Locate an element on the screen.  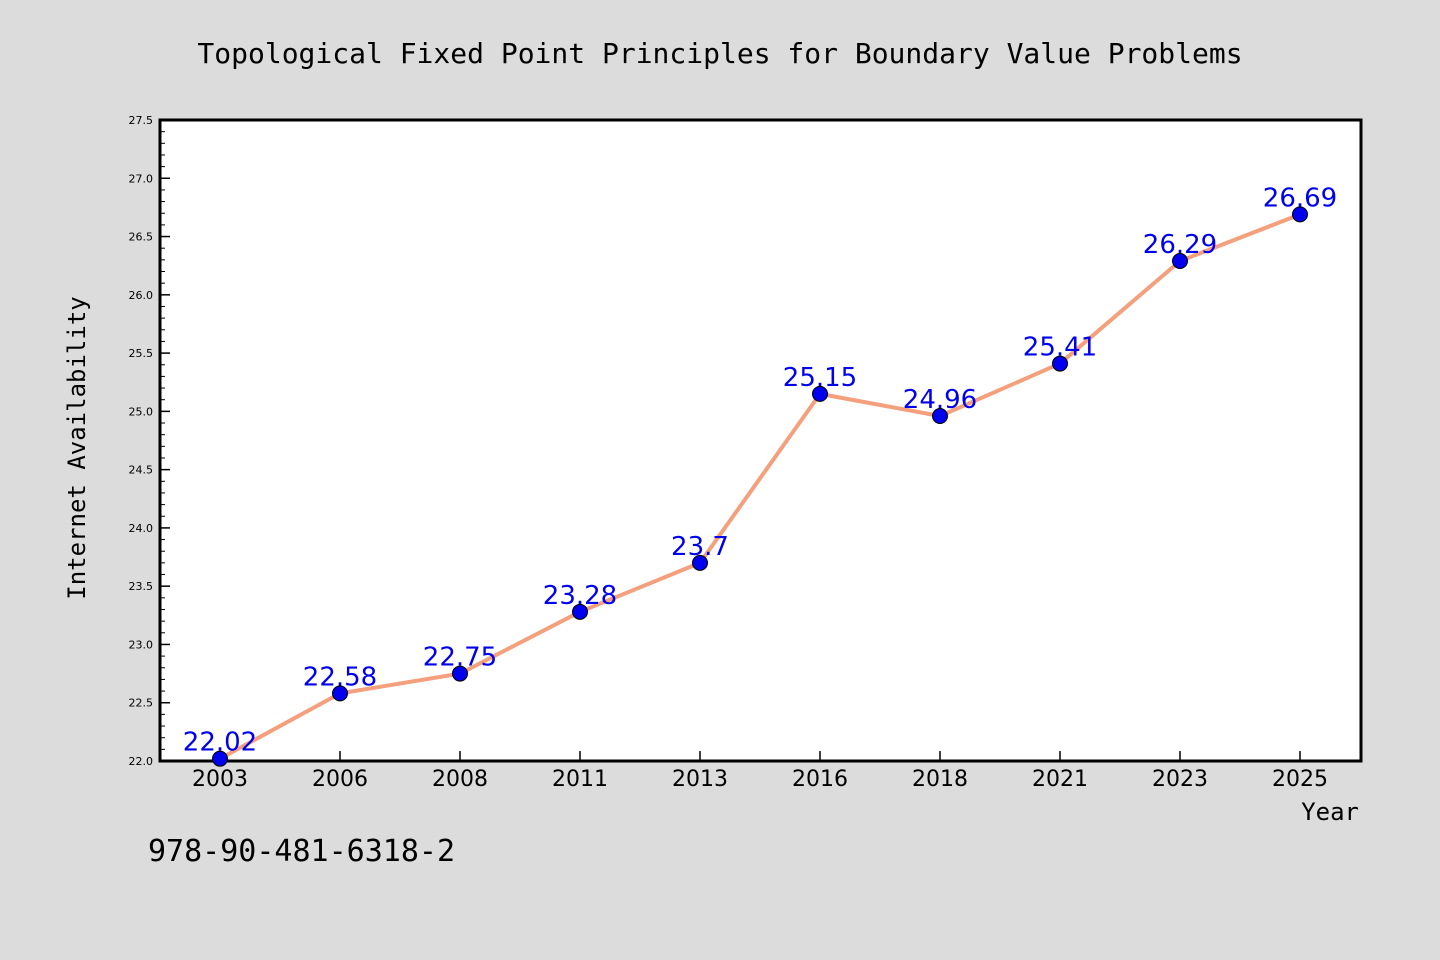
data-label: 23.7 is located at coordinates (700, 547).